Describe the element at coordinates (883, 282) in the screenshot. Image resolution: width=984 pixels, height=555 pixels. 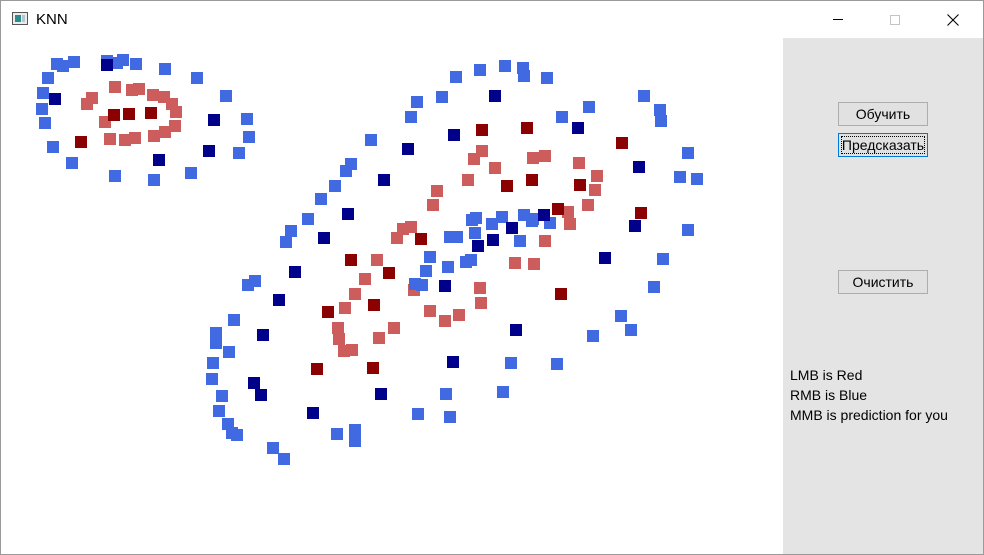
I see `clear-button: Очистить` at that location.